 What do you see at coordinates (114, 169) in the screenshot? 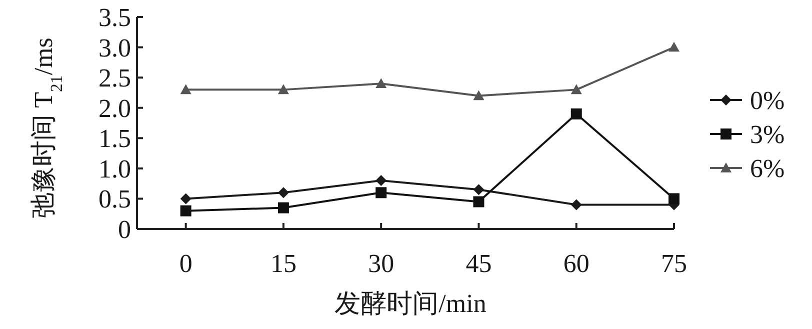
I see `y-tick-label: 1.0` at bounding box center [114, 169].